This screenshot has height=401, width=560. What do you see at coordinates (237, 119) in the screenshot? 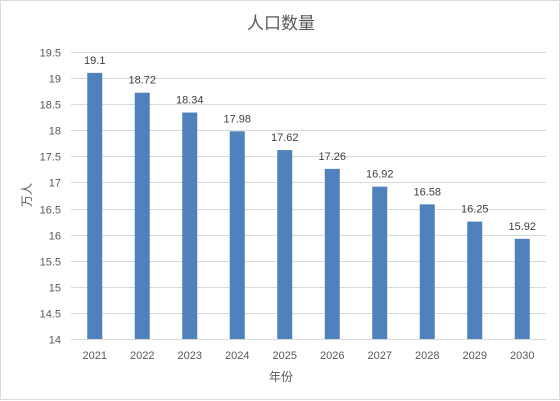
I see `data-label: 17.98` at bounding box center [237, 119].